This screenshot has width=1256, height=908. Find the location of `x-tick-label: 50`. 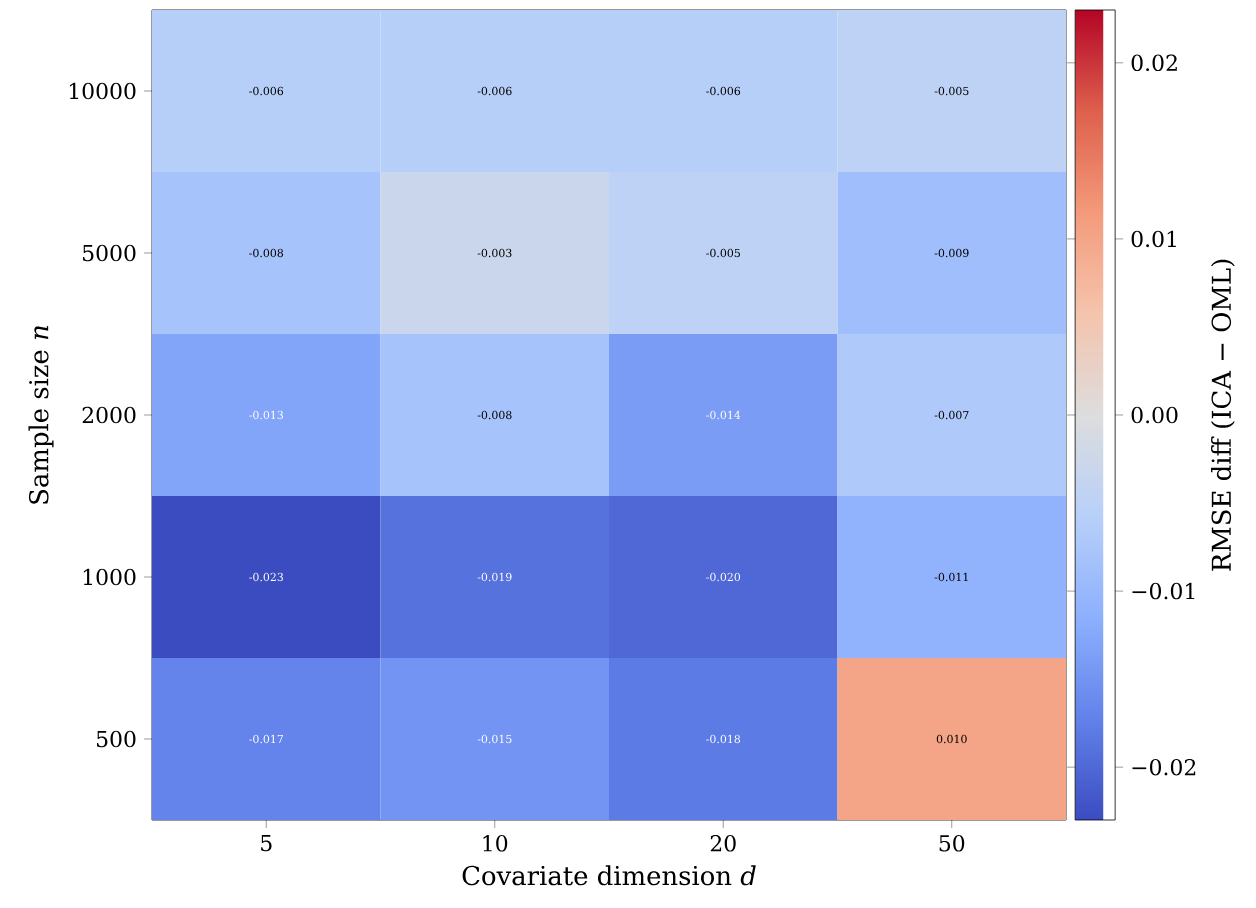

x-tick-label: 50 is located at coordinates (952, 843).